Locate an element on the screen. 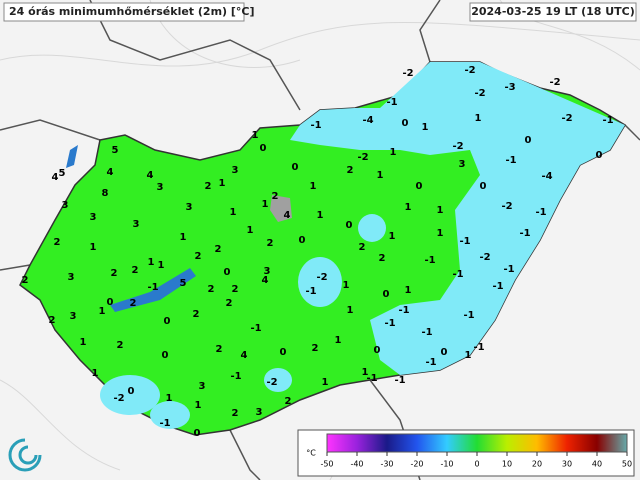  colorbar-tick-label: 40 is located at coordinates (597, 464).